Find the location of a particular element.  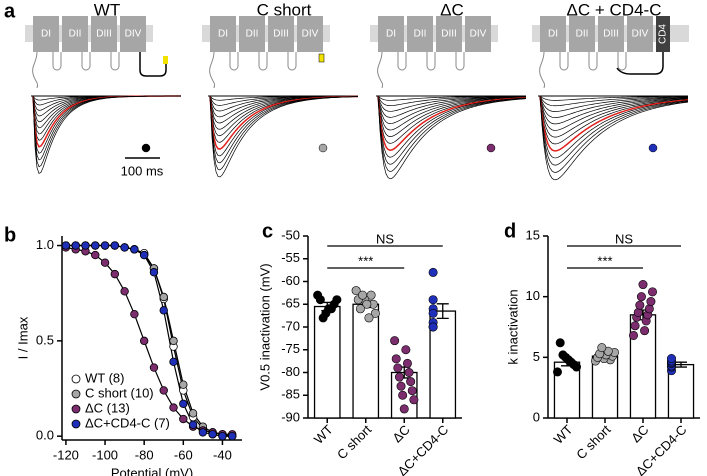

legend-label: ΔC+CD4-C (7) is located at coordinates (127, 422).